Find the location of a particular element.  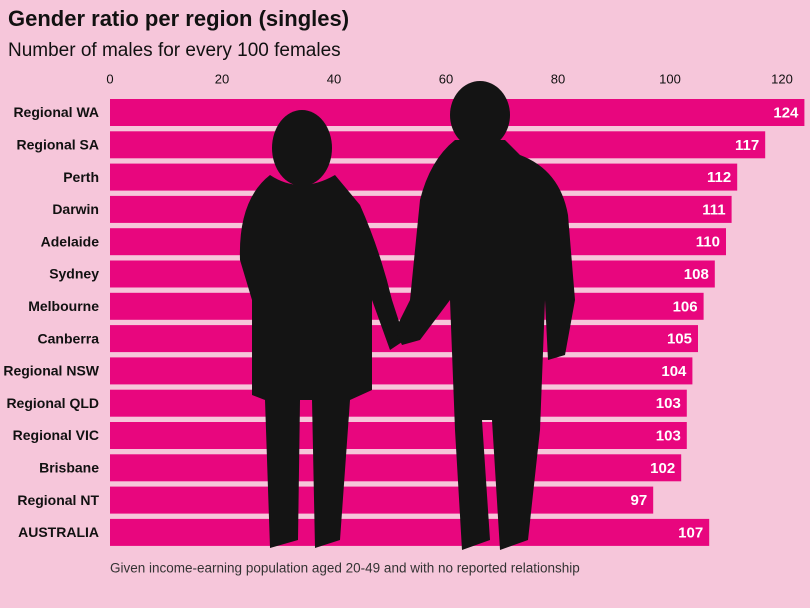

y-tick-label: Perth is located at coordinates (81, 177).